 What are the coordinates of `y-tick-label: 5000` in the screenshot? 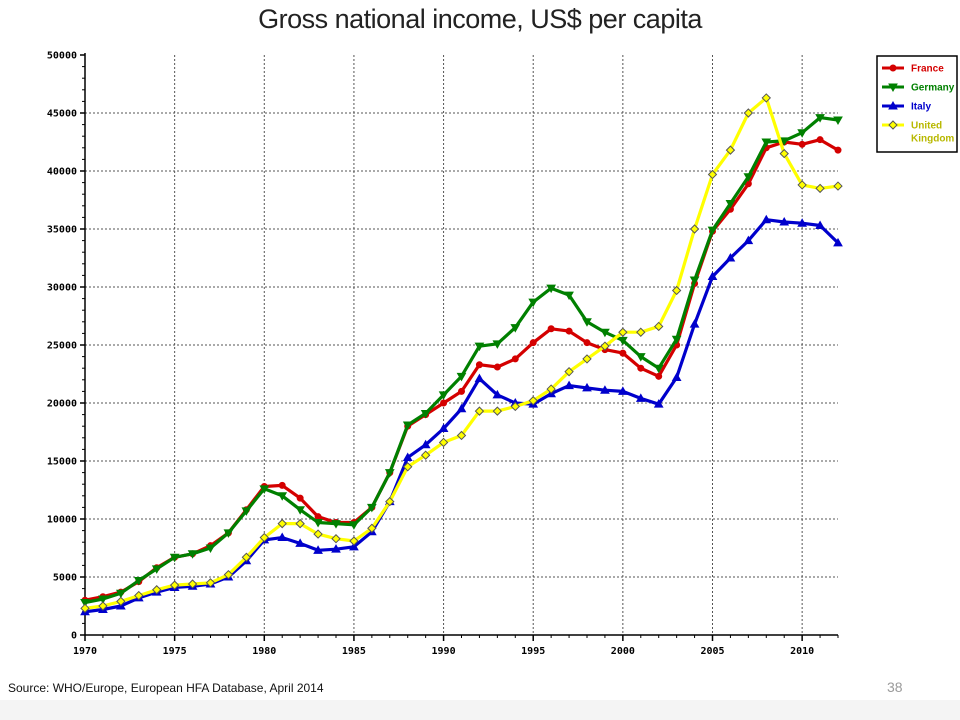 It's located at (65, 578).